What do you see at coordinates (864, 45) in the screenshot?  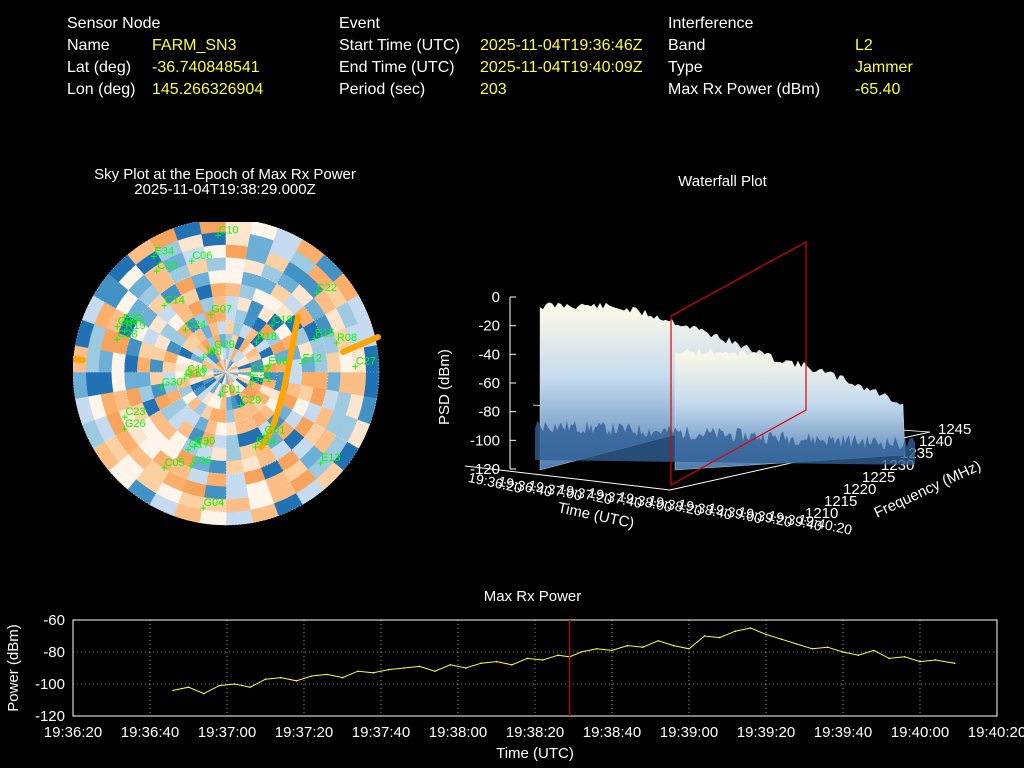 I see `band-value: L2` at bounding box center [864, 45].